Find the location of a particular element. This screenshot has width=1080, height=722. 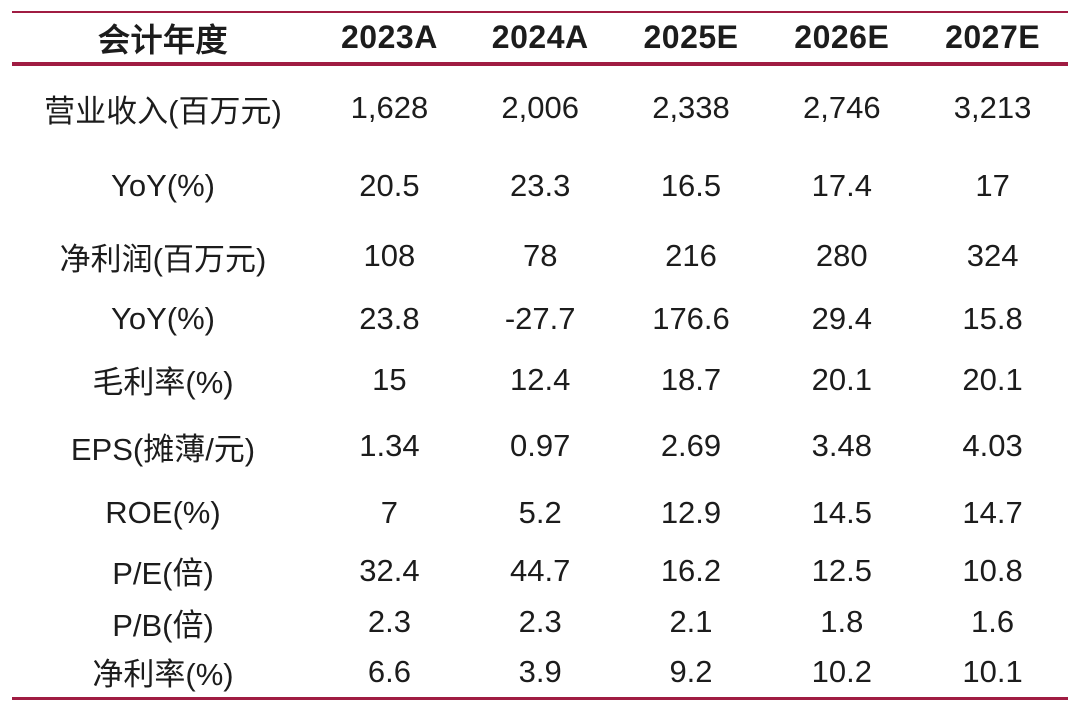

cell-gross-margin-2023a: 15 is located at coordinates (389, 379).